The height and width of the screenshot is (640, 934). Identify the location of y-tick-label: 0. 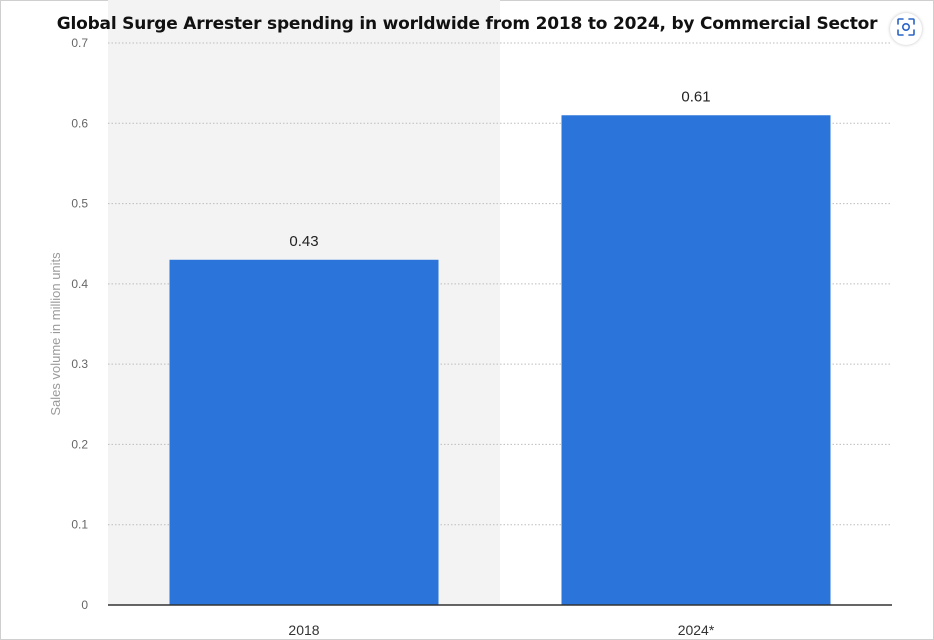
(84, 605).